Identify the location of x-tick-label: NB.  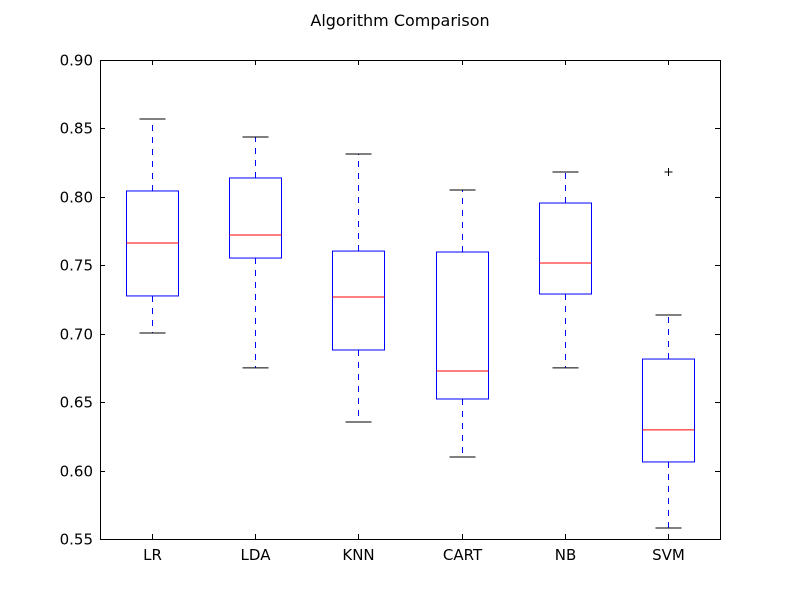
(566, 555).